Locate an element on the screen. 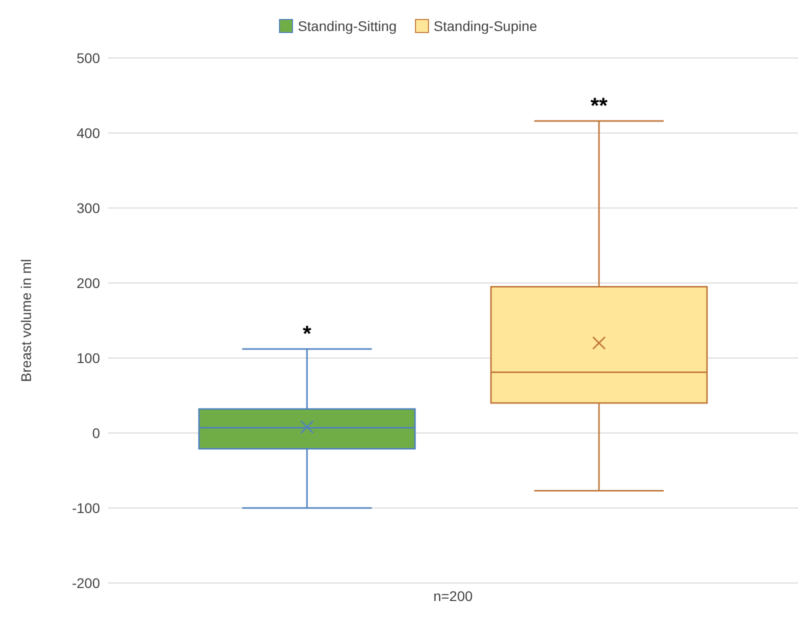  y-tick-label: 400 is located at coordinates (88, 132).